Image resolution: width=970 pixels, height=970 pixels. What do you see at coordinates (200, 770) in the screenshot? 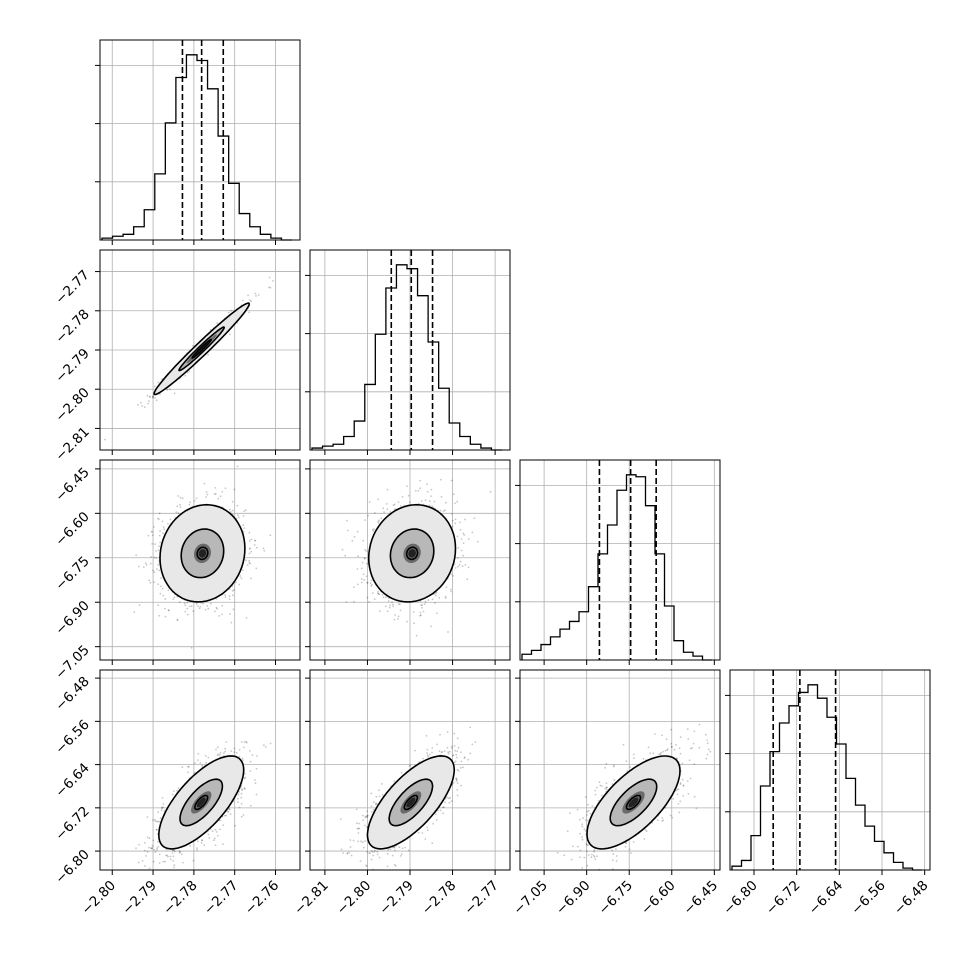
I see `panel-frame` at bounding box center [200, 770].